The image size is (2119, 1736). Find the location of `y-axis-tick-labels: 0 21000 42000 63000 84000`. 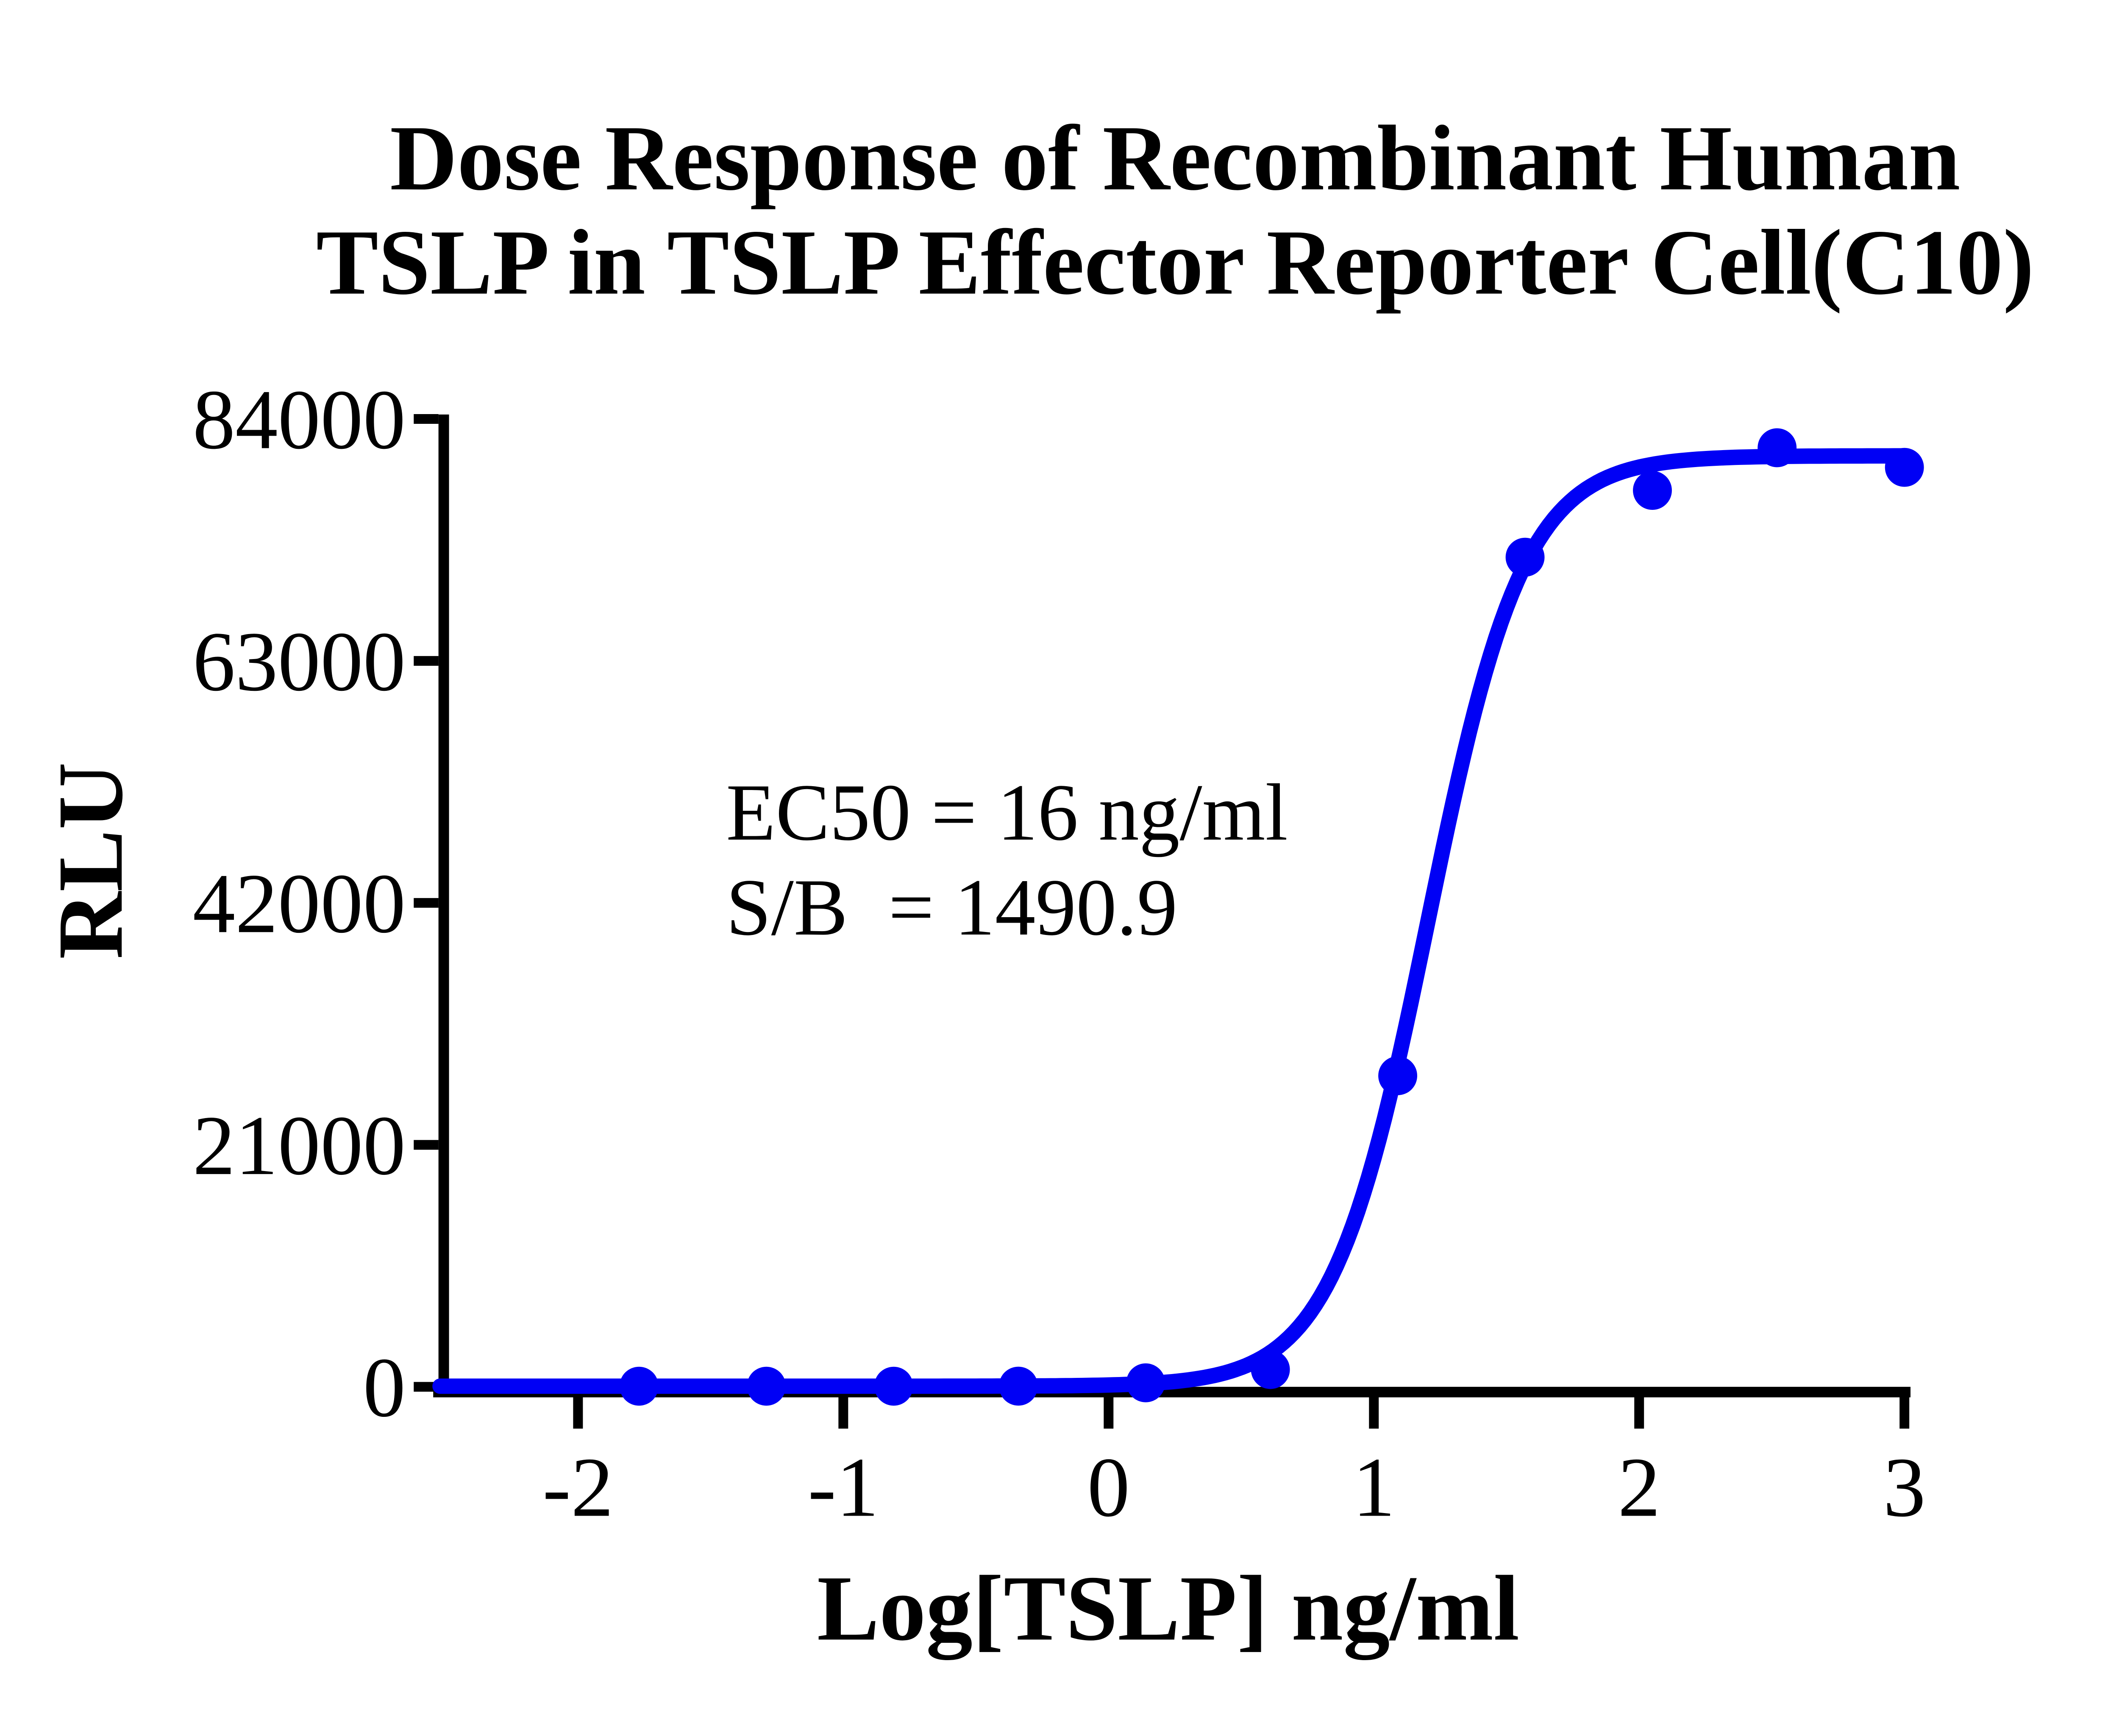

y-axis-tick-labels: 0 21000 42000 63000 84000 is located at coordinates (300, 904).